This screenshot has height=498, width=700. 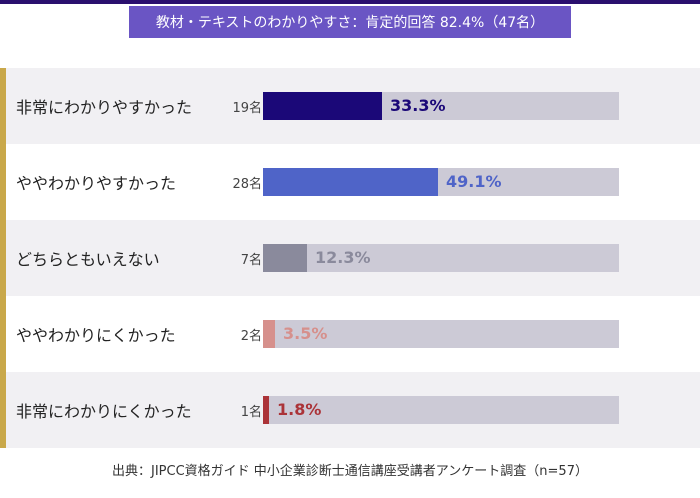 I want to click on value-label: 1.8%, so click(x=299, y=409).